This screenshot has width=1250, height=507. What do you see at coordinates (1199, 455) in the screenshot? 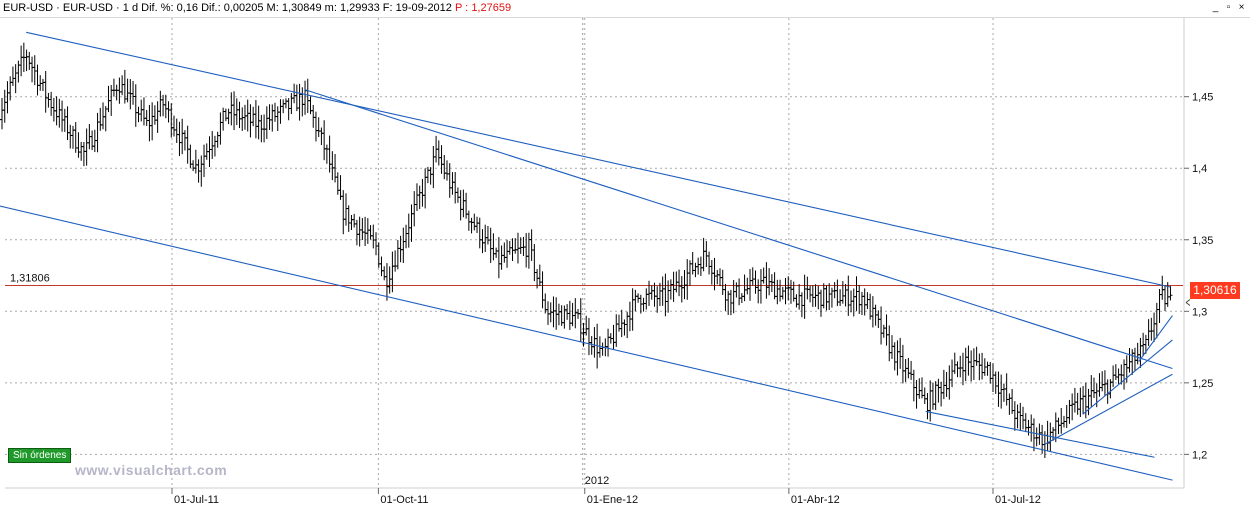
I see `y-tick-label: 1,2` at bounding box center [1199, 455].